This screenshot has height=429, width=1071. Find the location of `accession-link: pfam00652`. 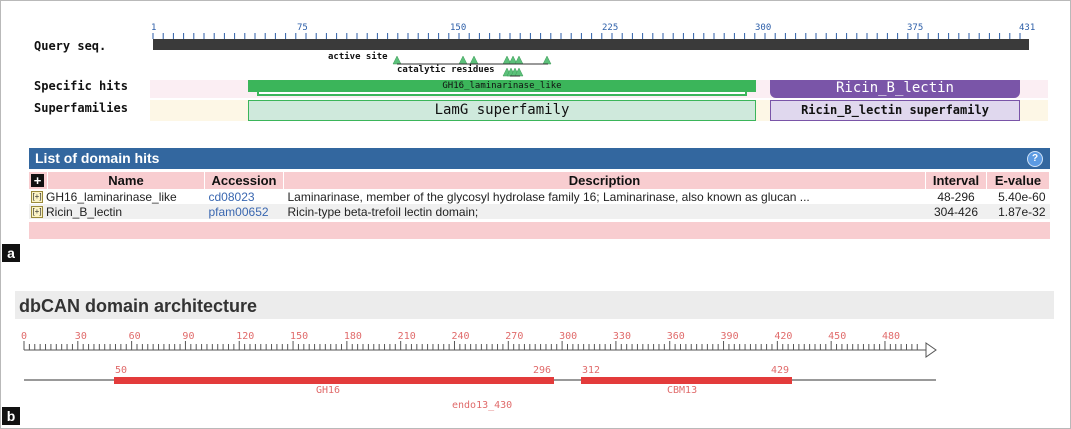

accession-link: pfam00652 is located at coordinates (238, 211).